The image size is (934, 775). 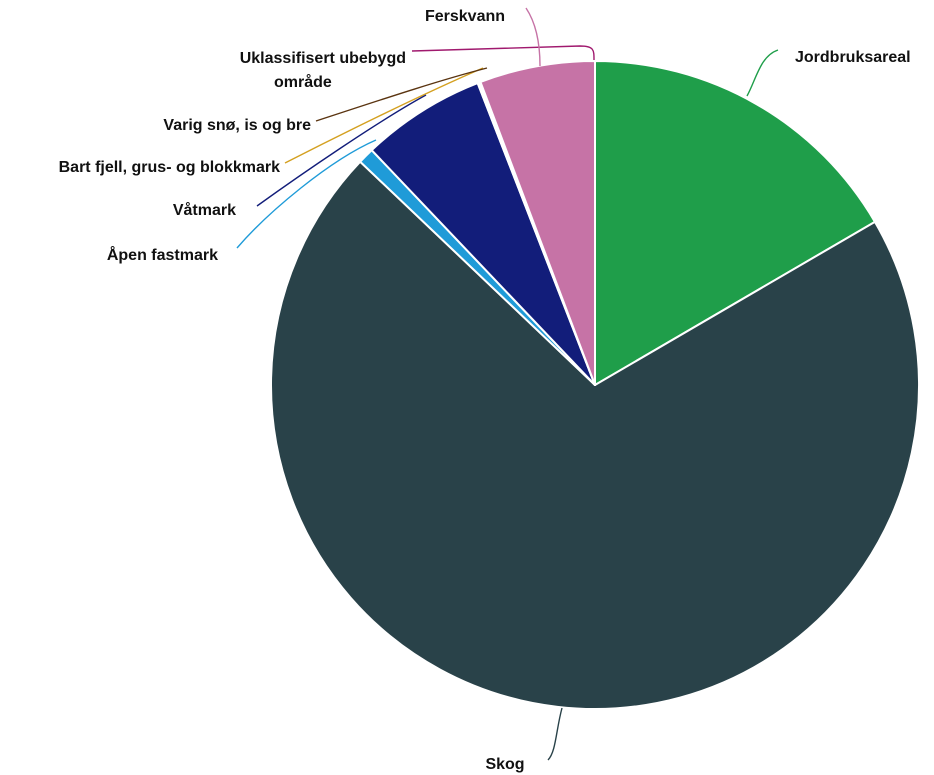 What do you see at coordinates (162, 254) in the screenshot?
I see `slice-label-3: Åpen fastmark` at bounding box center [162, 254].